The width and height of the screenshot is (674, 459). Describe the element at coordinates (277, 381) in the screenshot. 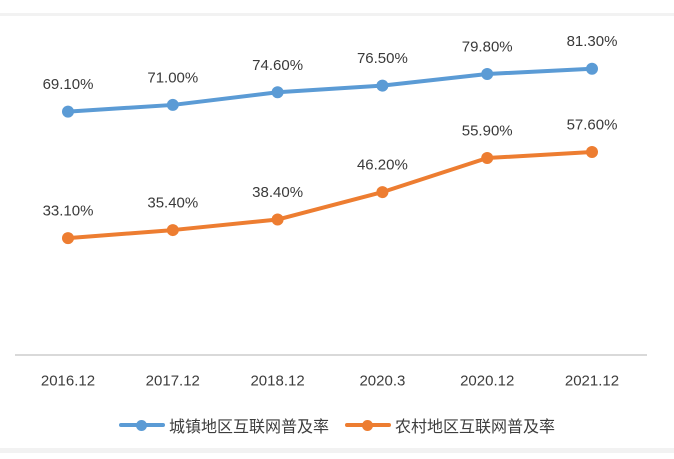

I see `x-tick-label: 2018.12` at that location.